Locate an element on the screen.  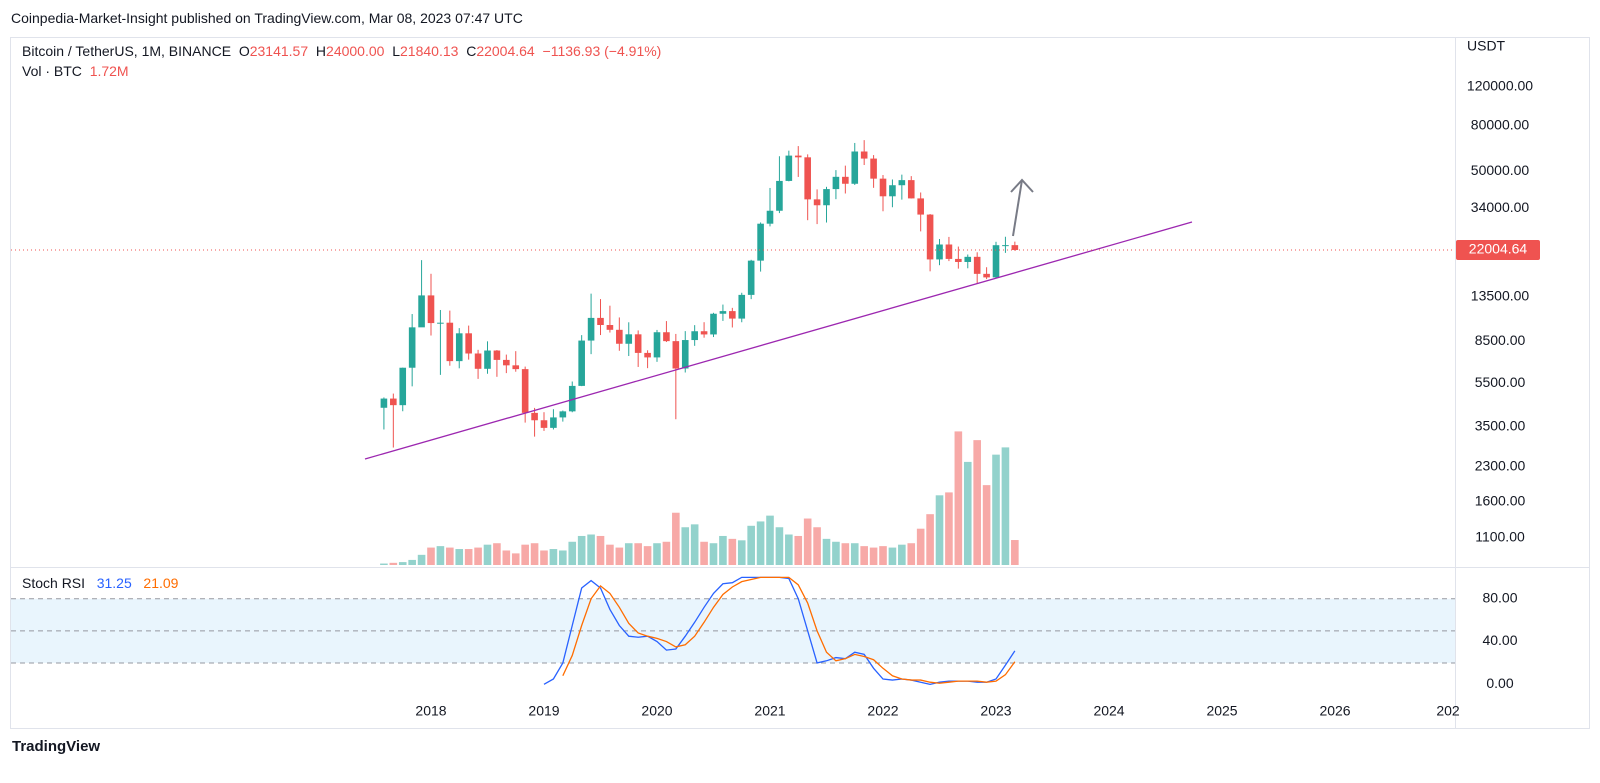
l-key: L is located at coordinates (396, 51).